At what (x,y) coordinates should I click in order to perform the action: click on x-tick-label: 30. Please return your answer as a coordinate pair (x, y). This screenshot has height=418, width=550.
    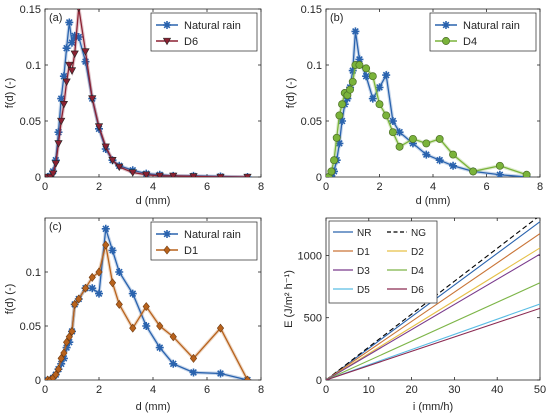
    Looking at the image, I should click on (454, 390).